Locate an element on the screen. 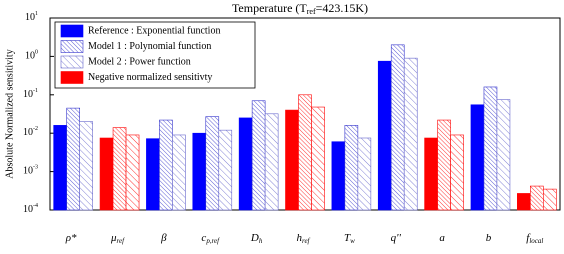 This screenshot has width=564, height=254. x-tick-label: a is located at coordinates (442, 238).